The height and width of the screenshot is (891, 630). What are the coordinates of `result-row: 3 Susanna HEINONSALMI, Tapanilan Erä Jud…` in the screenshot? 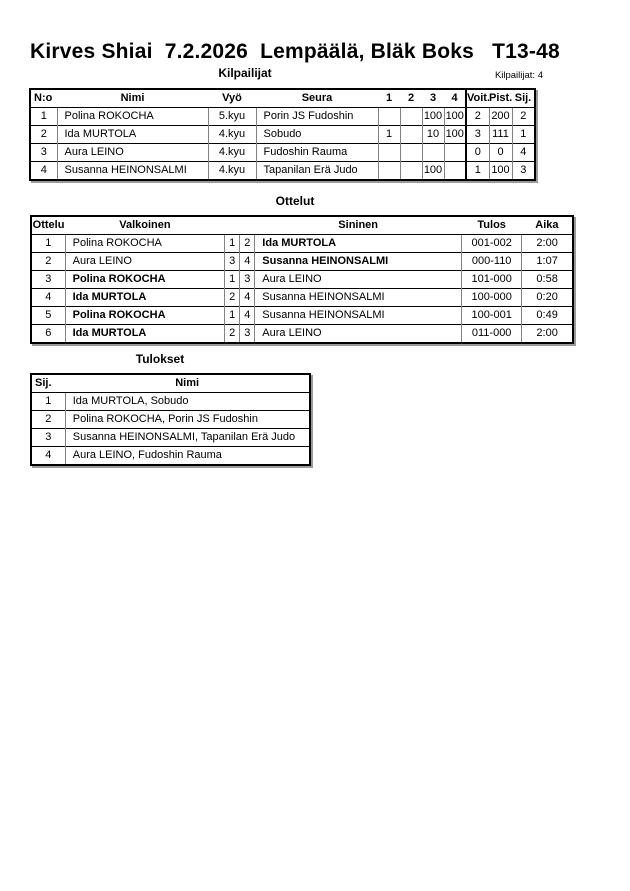 It's located at (170, 437).